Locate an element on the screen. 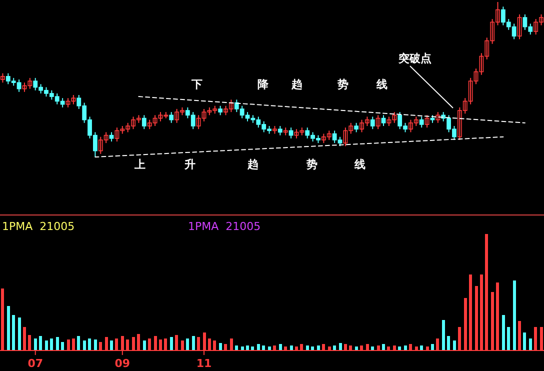 Image resolution: width=544 pixels, height=371 pixels. annotation: 突破点 is located at coordinates (415, 58).